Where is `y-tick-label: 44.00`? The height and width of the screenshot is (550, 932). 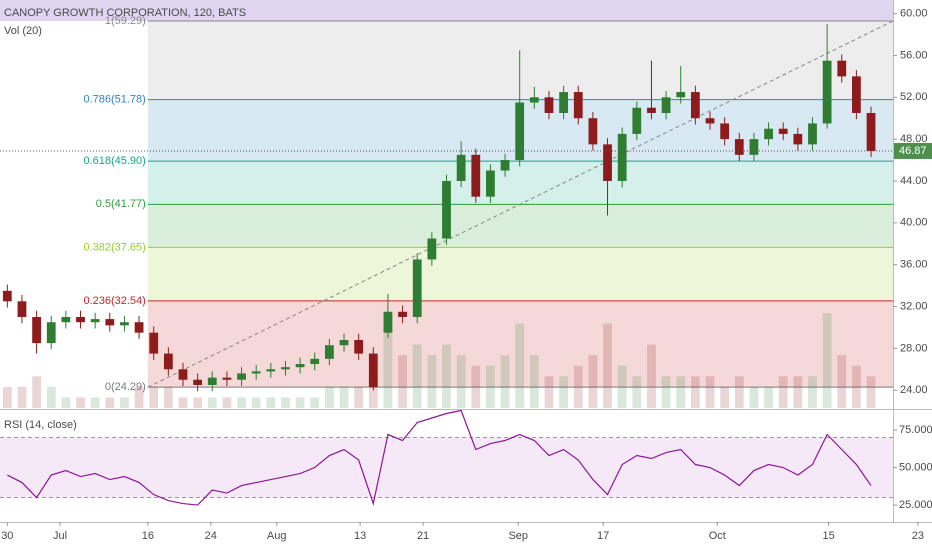 y-tick-label: 44.00 is located at coordinates (914, 181).